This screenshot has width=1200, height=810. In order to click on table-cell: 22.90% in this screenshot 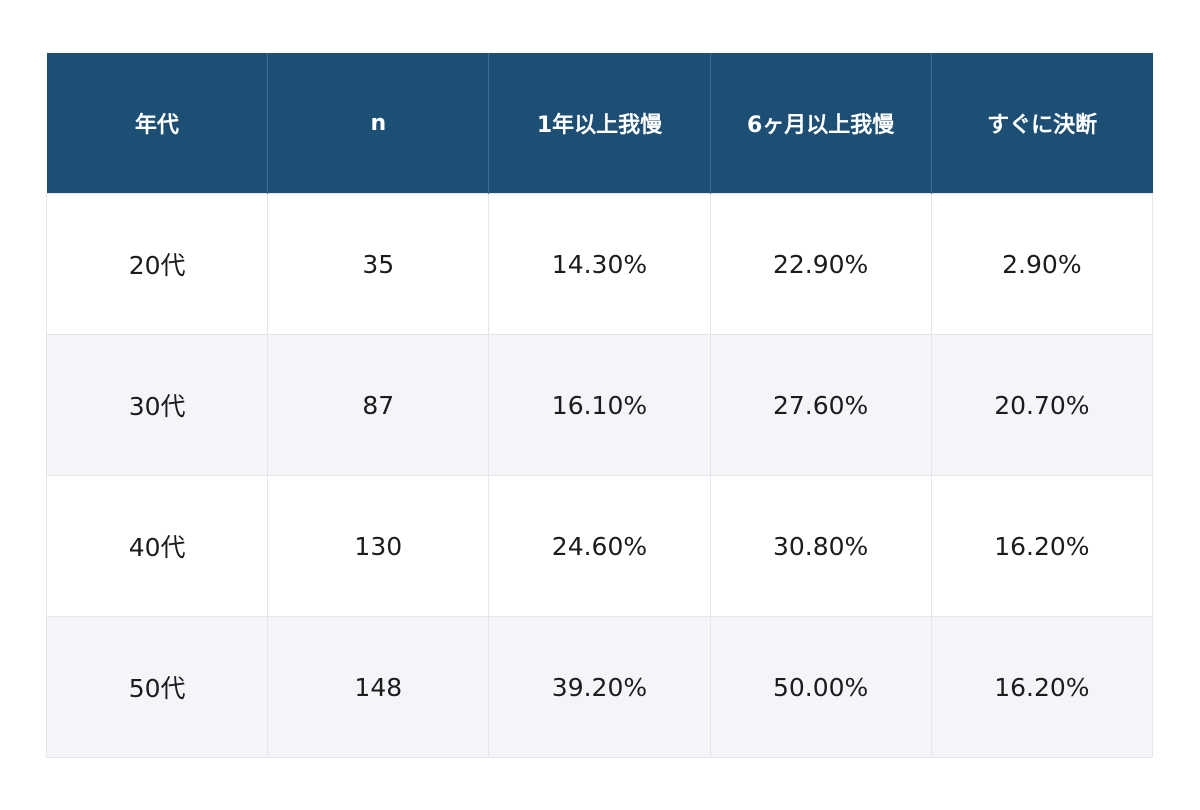, I will do `click(820, 264)`.